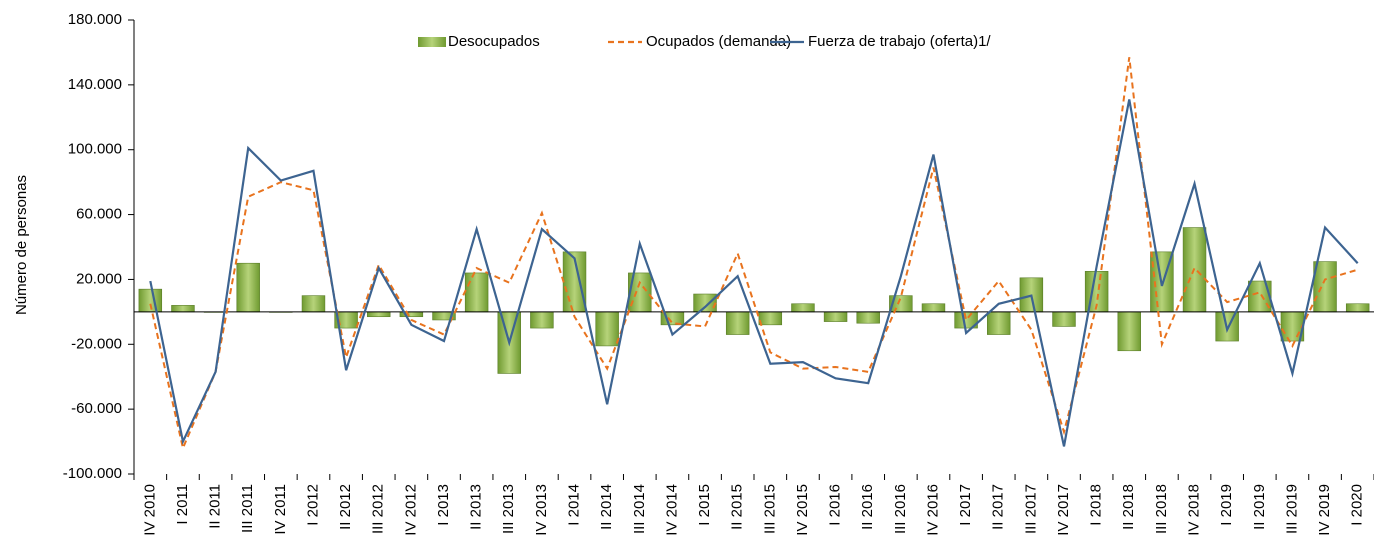 The width and height of the screenshot is (1374, 548). What do you see at coordinates (802, 510) in the screenshot?
I see `x-tick-label: IV 2015` at bounding box center [802, 510].